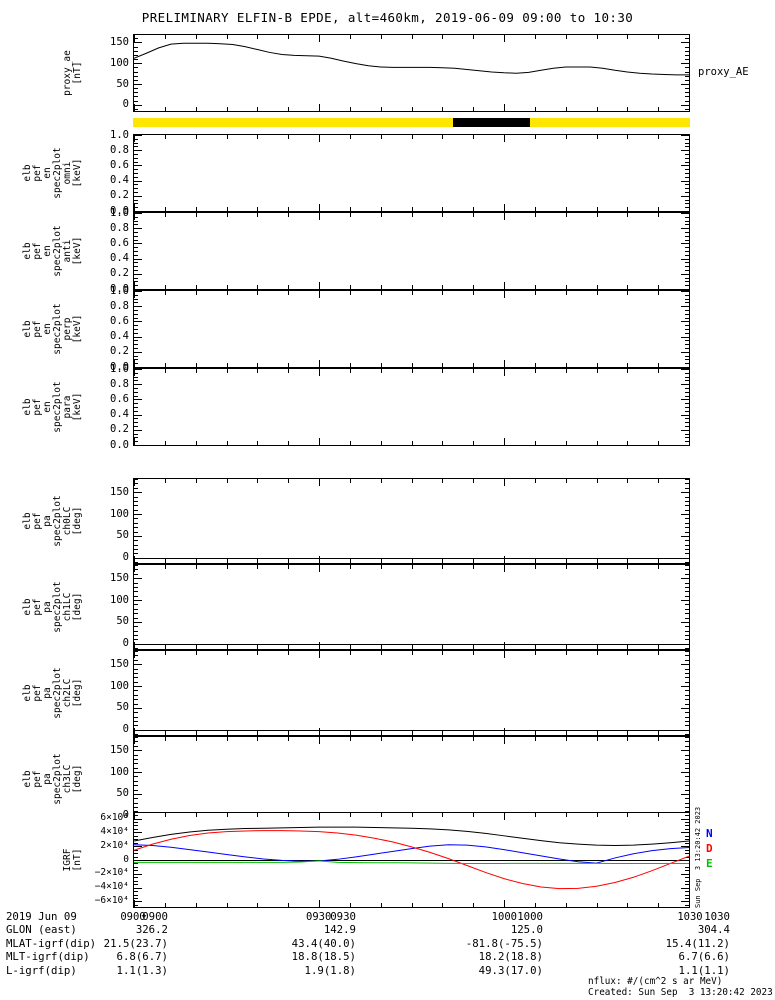 The width and height of the screenshot is (775, 1000). Describe the element at coordinates (106, 693) in the screenshot. I see `y-tick-labels-pa-ch2lc: 0 50 100 150` at that location.